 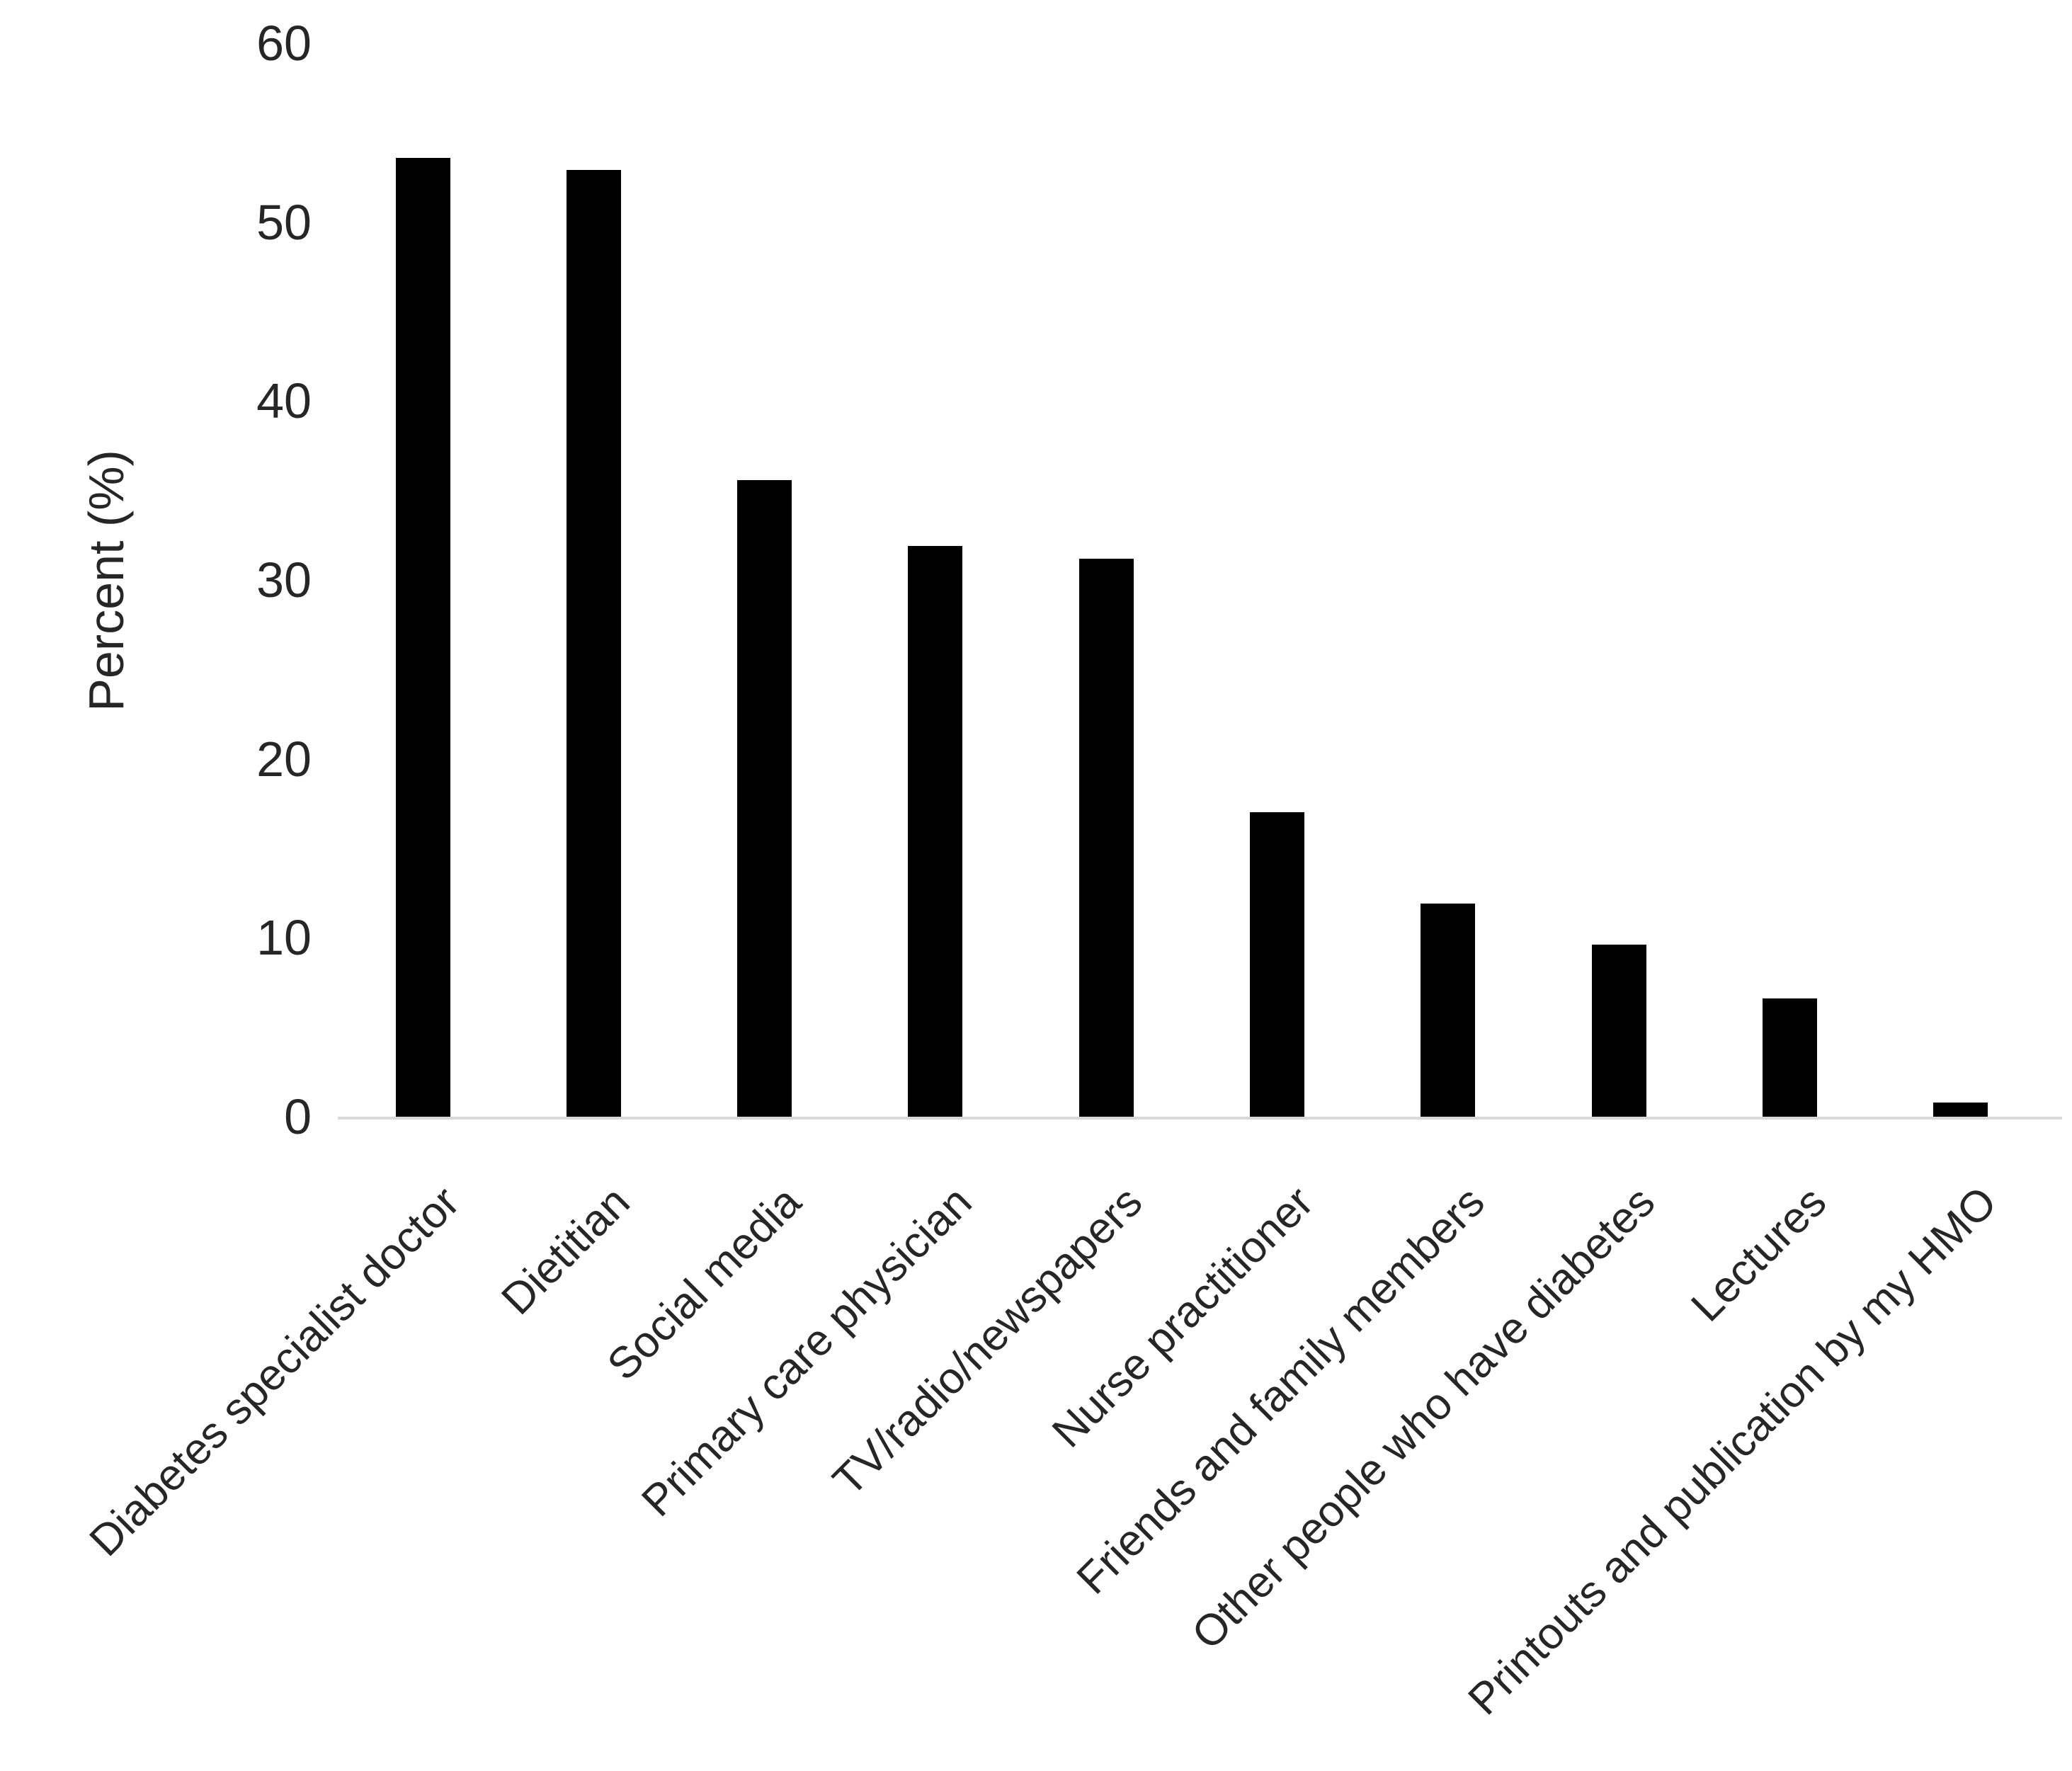 What do you see at coordinates (274, 1371) in the screenshot?
I see `x-category-label-1: Diabetes specialist doctor` at bounding box center [274, 1371].